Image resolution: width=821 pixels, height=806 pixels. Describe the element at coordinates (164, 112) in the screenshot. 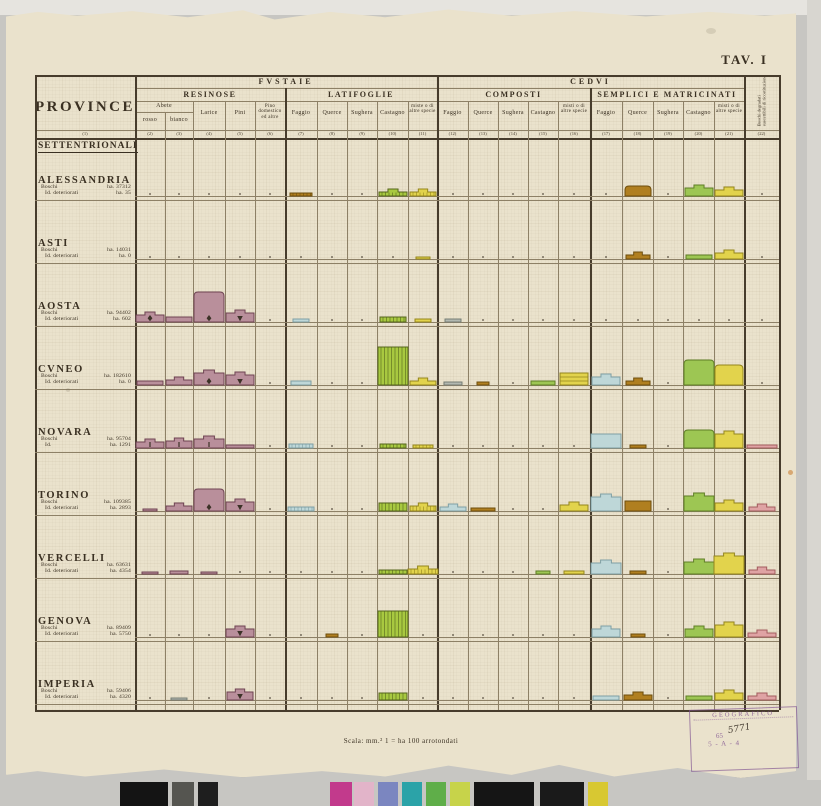

I see `grid-line-h` at that location.